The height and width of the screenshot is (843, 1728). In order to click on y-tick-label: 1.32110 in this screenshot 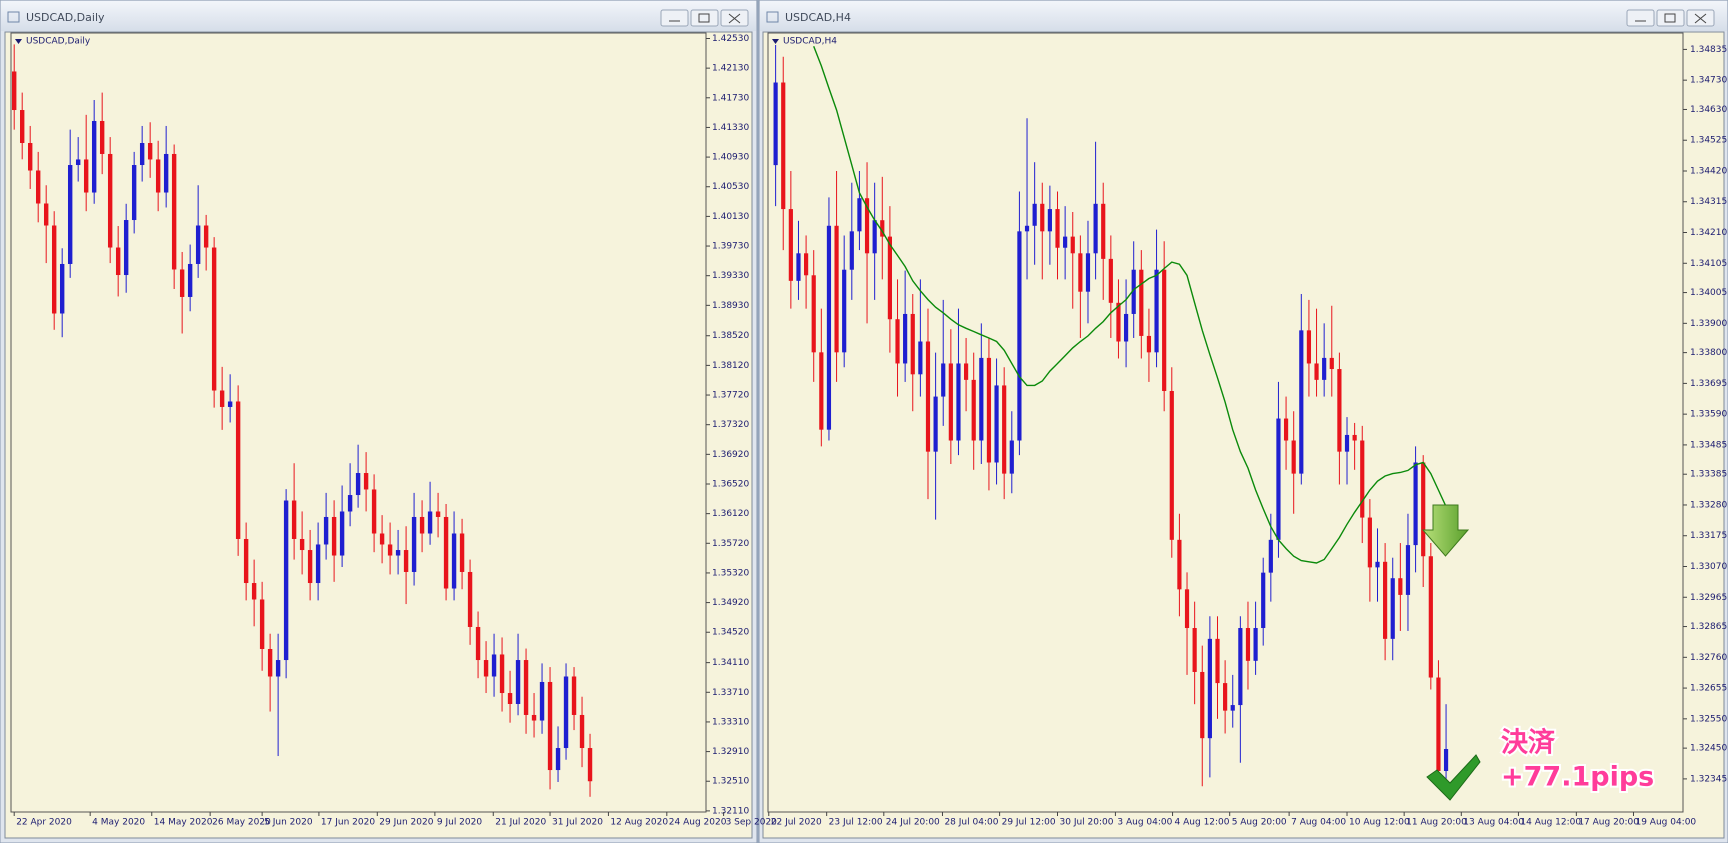, I will do `click(730, 811)`.